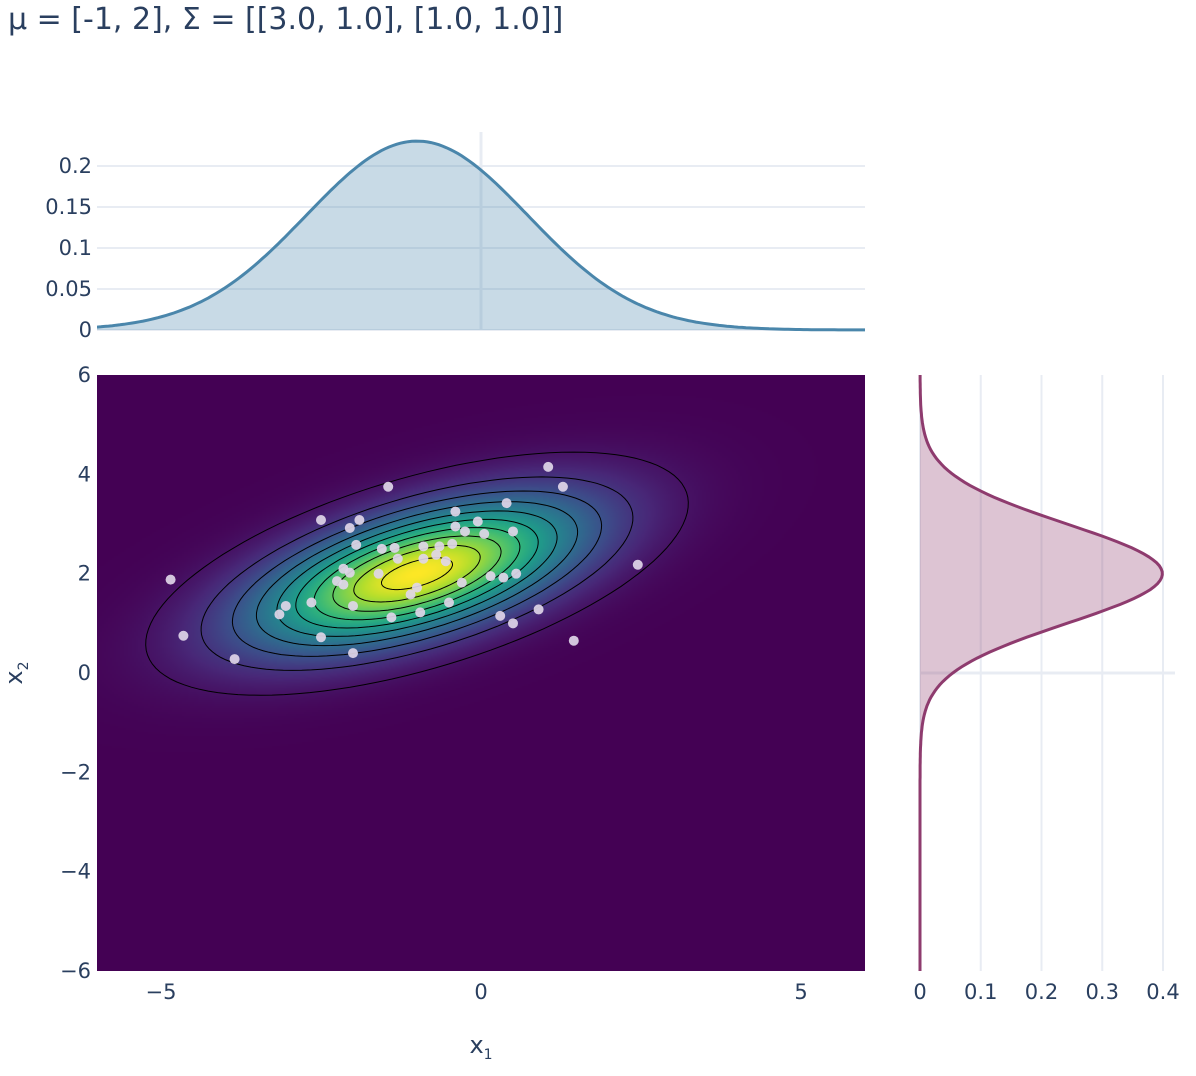 Image resolution: width=1196 pixels, height=1076 pixels. What do you see at coordinates (75, 673) in the screenshot?
I see `joint-y-ticks: −6 −4 −2 0 2 4 6` at bounding box center [75, 673].